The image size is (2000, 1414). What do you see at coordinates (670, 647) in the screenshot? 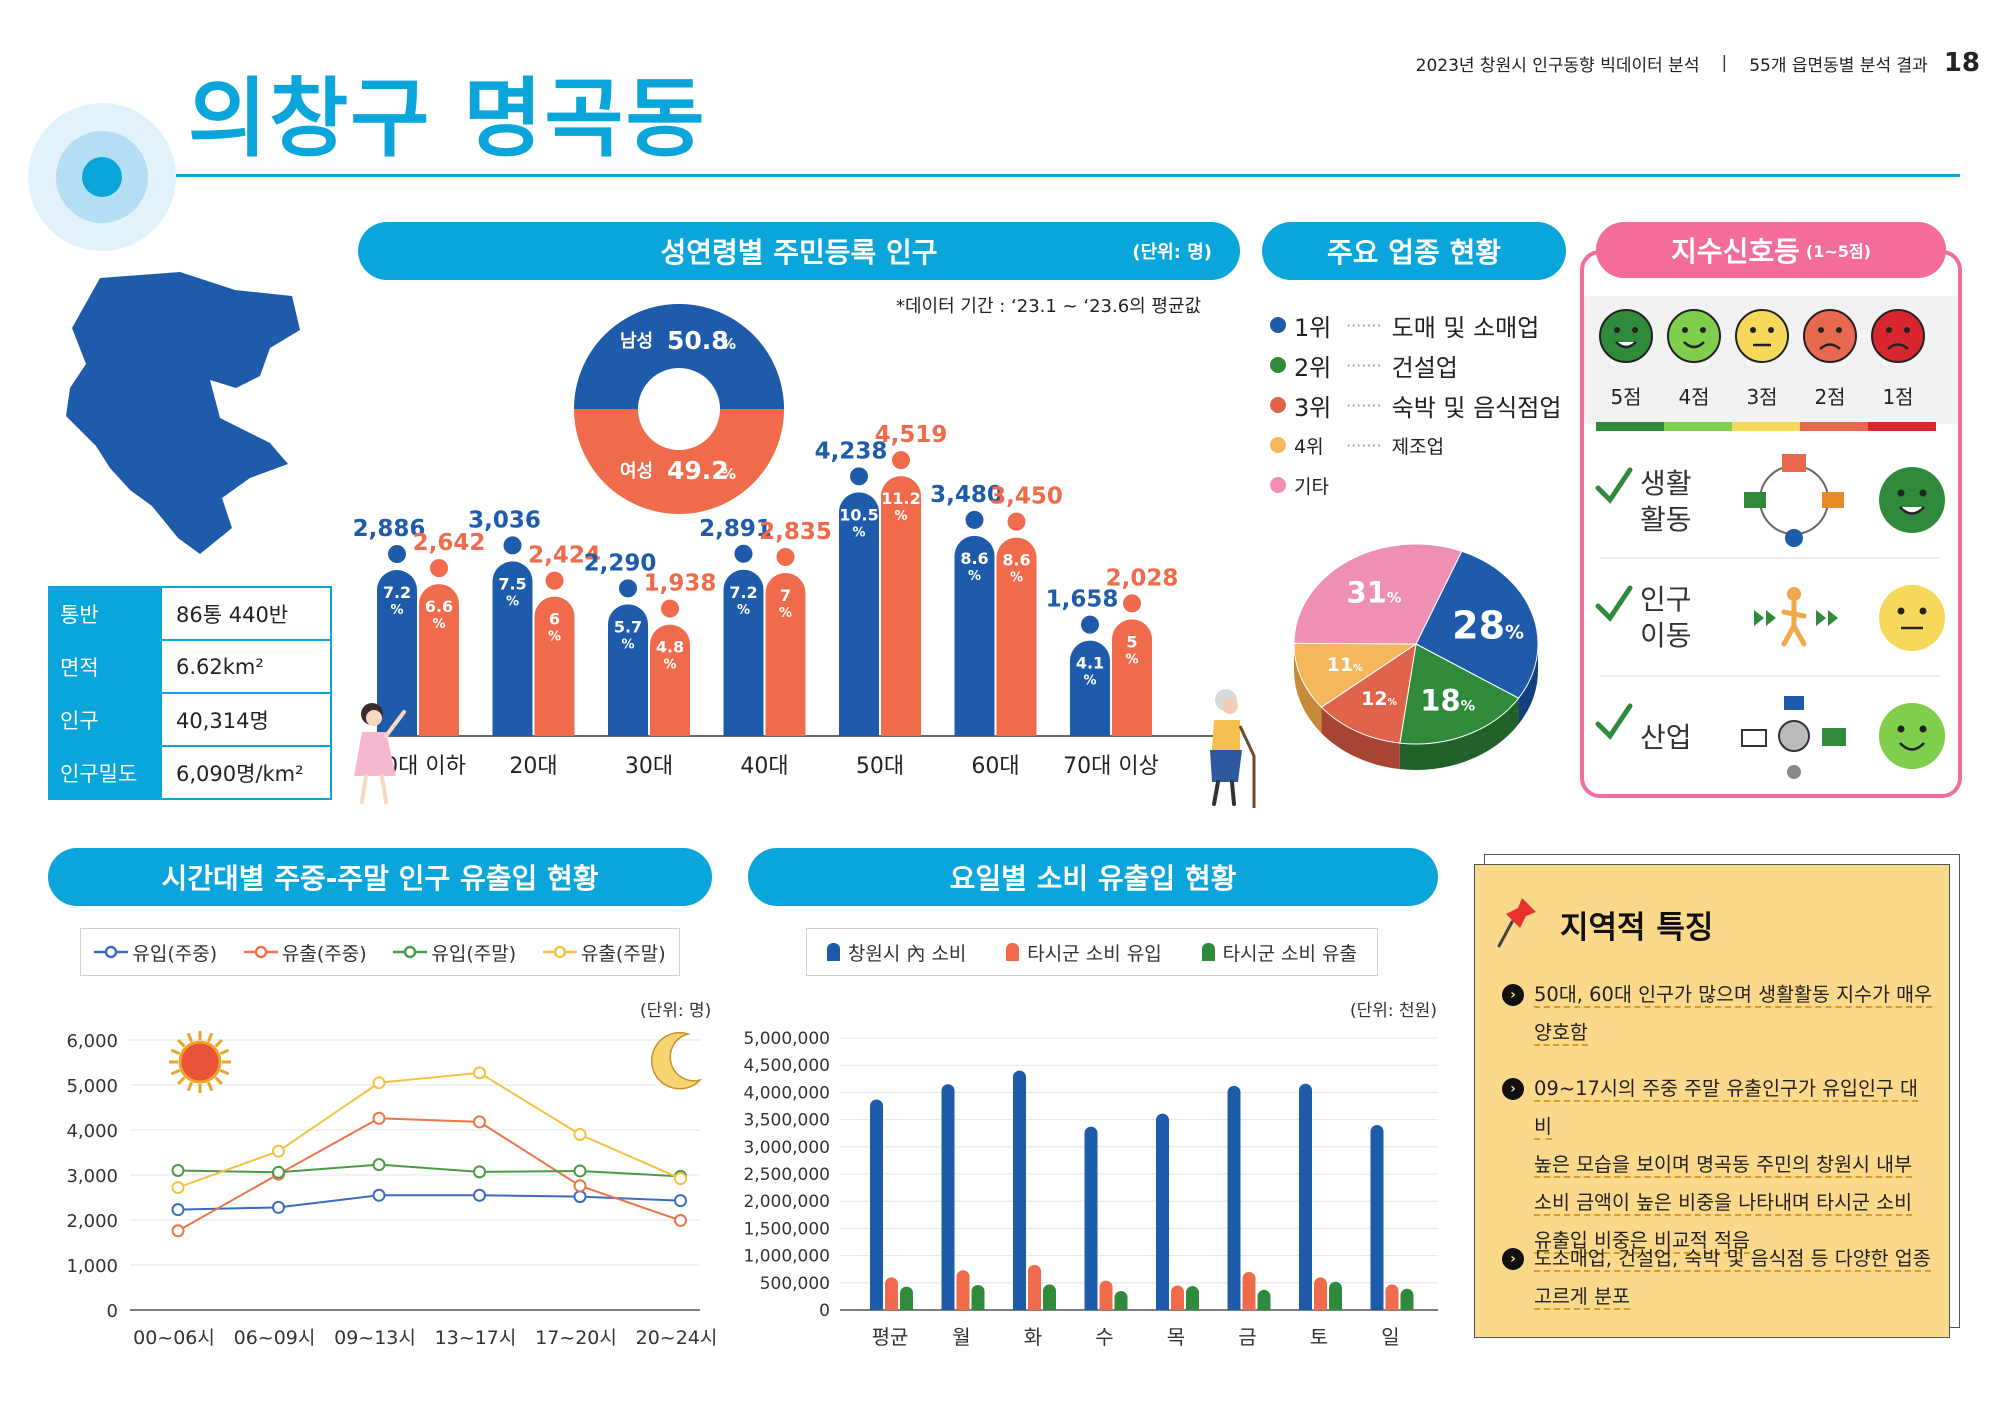
I see `bar-pct-label: 4.8` at bounding box center [670, 647].